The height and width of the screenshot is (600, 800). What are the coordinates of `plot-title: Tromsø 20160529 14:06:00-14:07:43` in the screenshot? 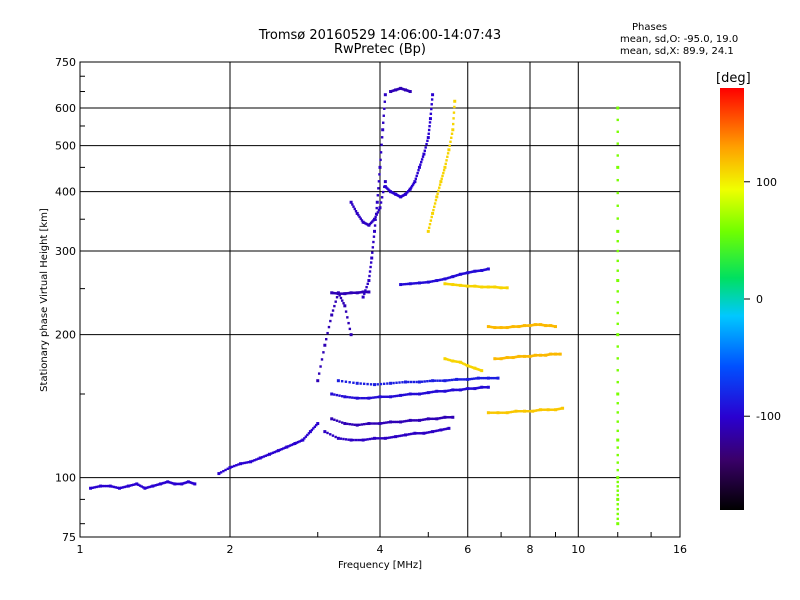 It's located at (380, 35).